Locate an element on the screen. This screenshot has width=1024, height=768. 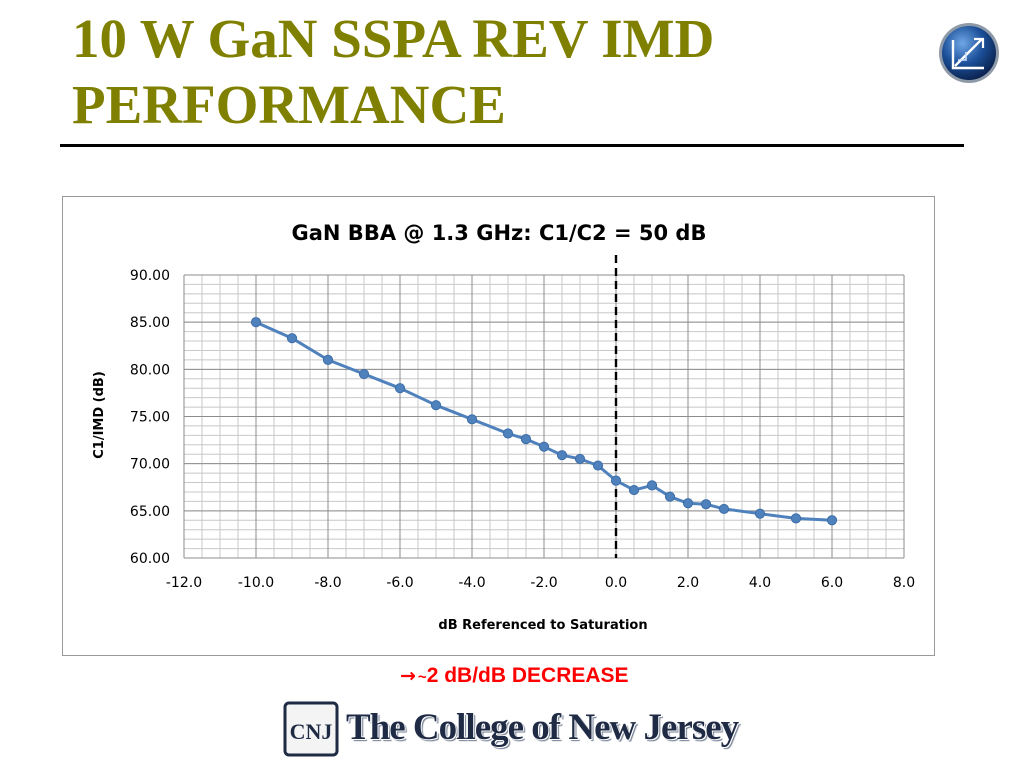
college-monogram-text: CNJ is located at coordinates (311, 731).